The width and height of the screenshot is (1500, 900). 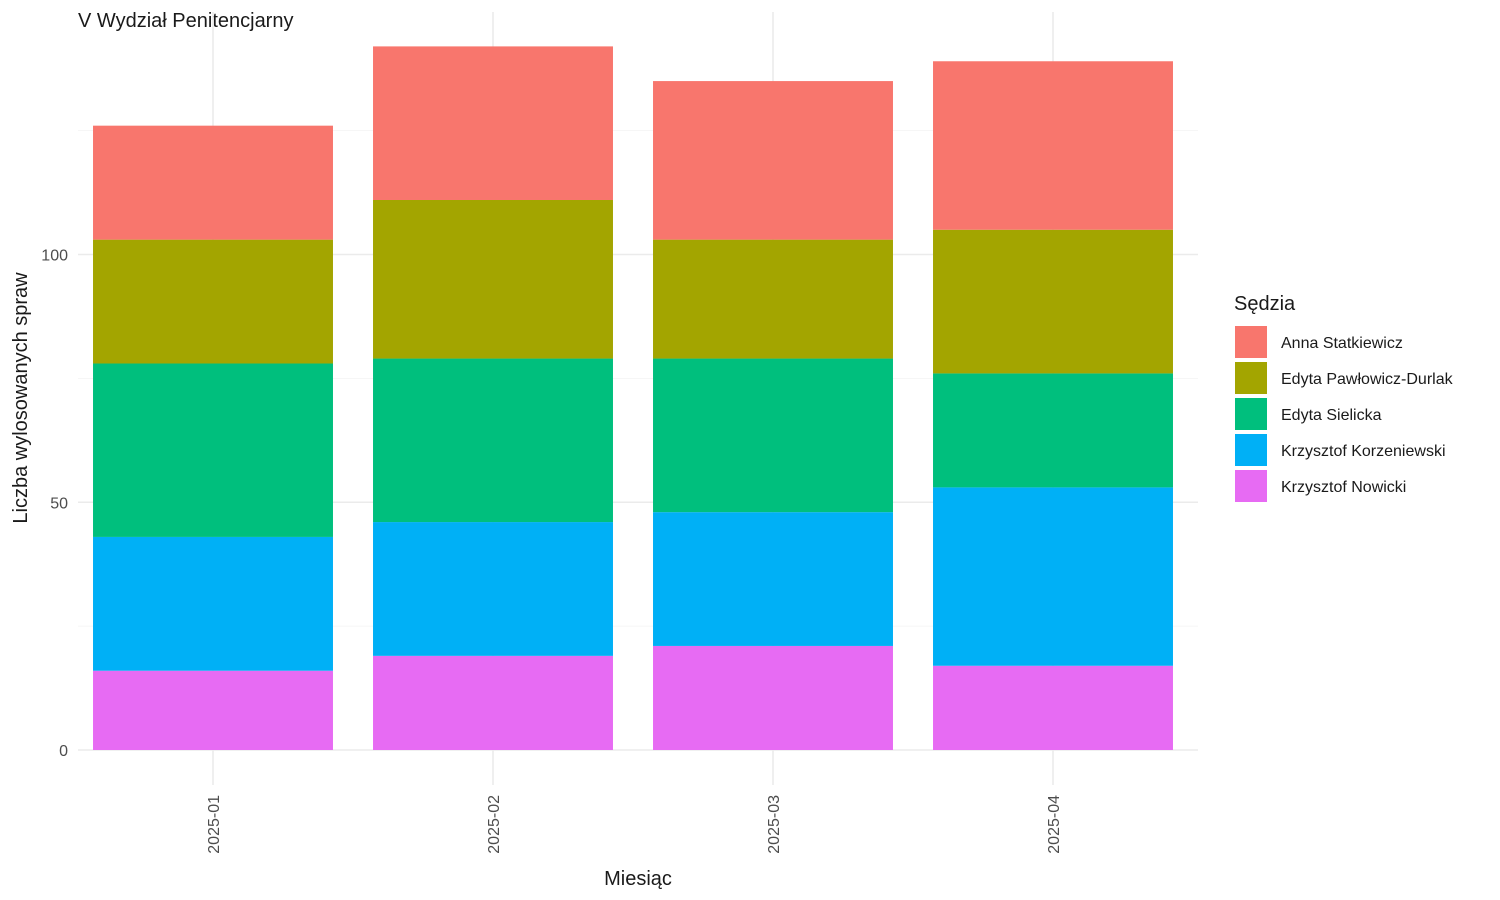 I want to click on legend-label: Edyta Pawłowicz-Durlak, so click(x=1367, y=379).